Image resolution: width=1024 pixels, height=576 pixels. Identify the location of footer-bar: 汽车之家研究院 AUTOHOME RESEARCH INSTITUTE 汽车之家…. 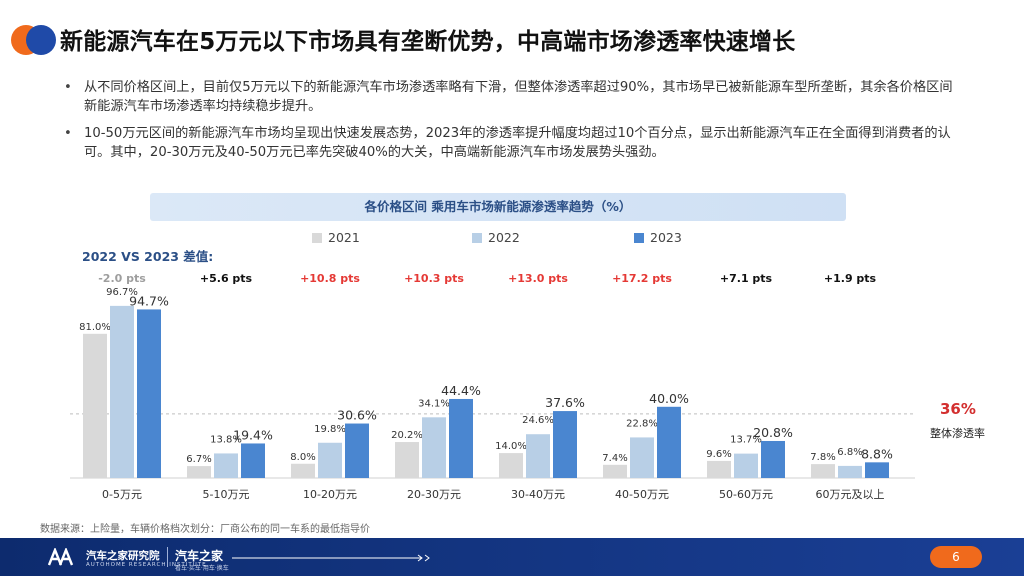
(512, 557).